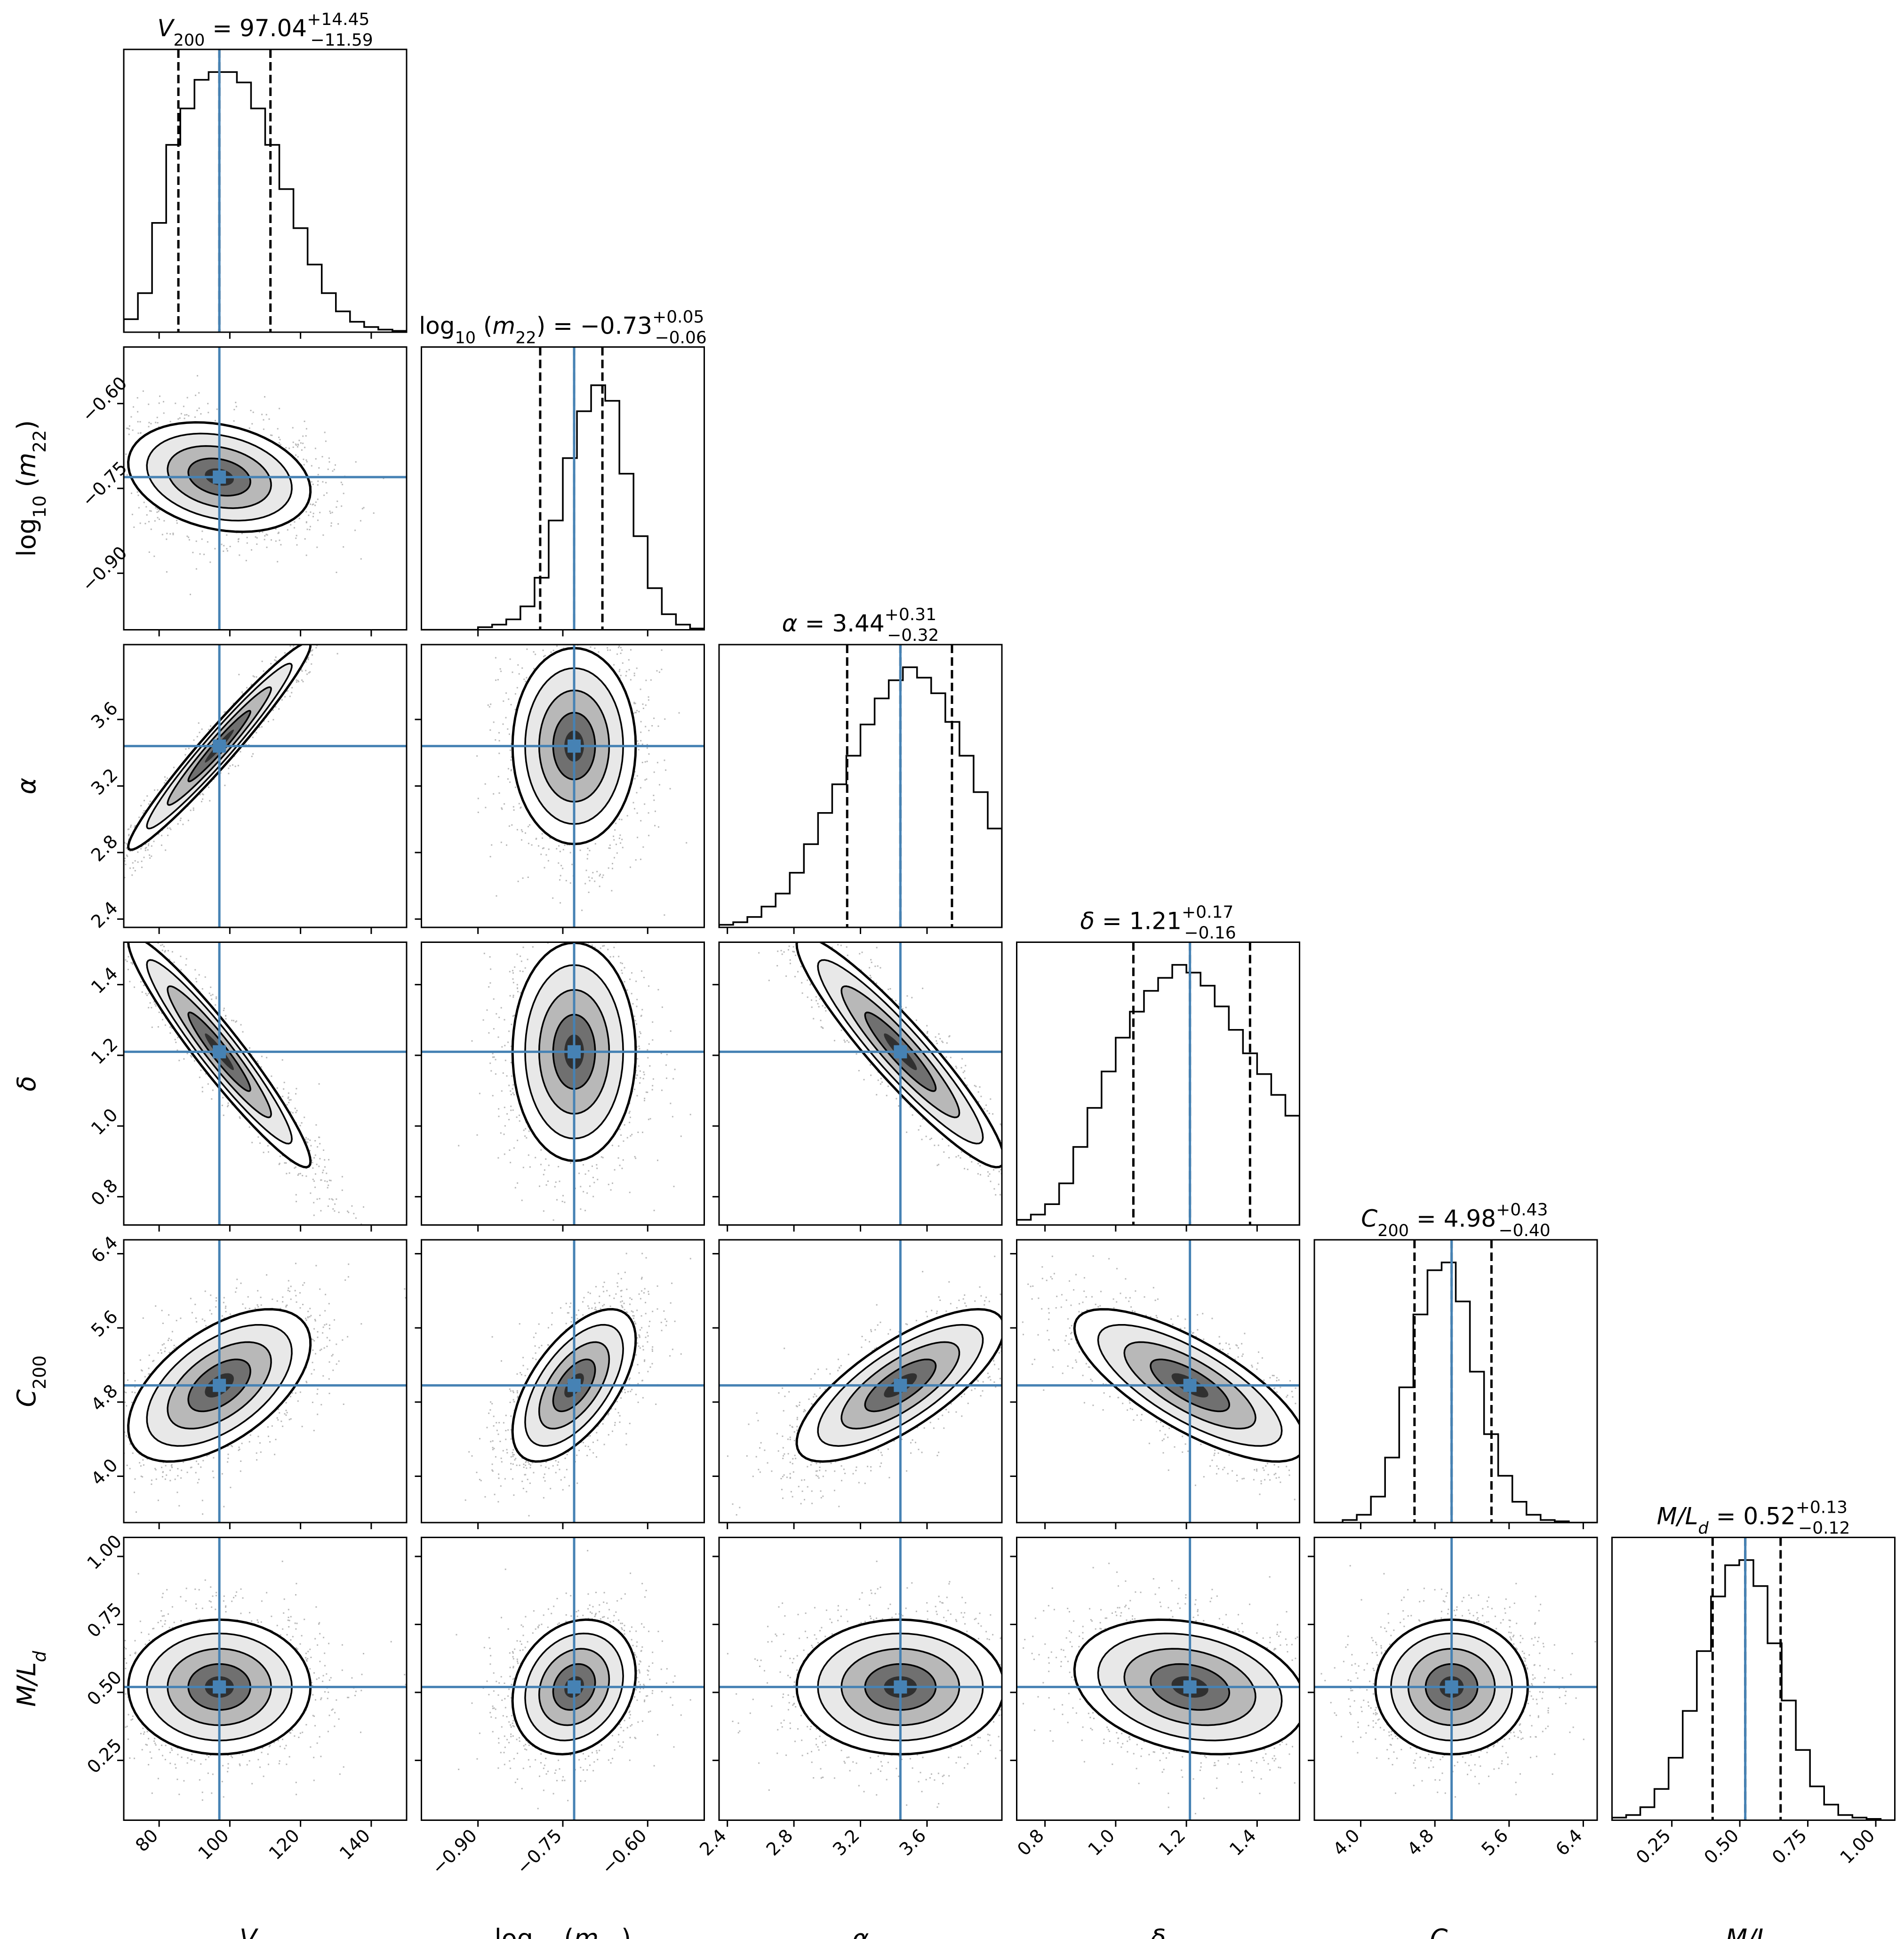 This screenshot has height=1939, width=1904. I want to click on x-axis-label-log10m22: log10 (m22), so click(563, 1931).